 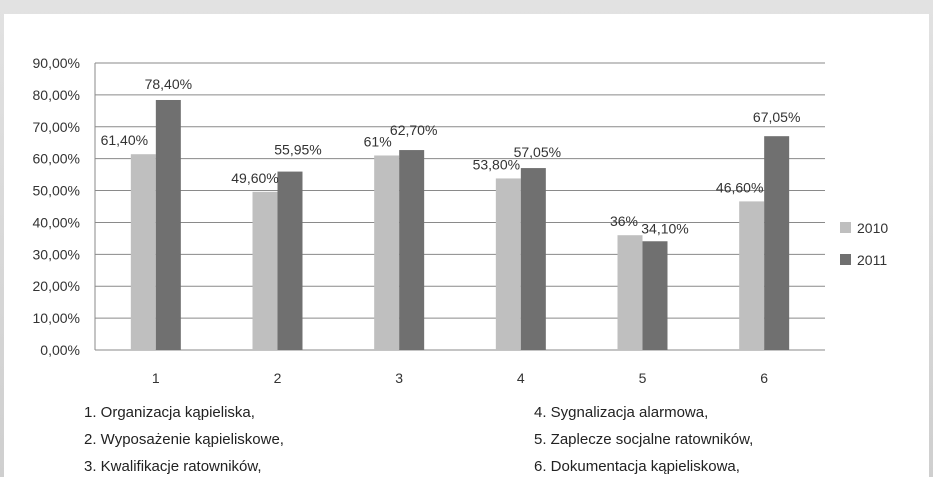 What do you see at coordinates (56, 191) in the screenshot?
I see `y-tick-label: 50,00%` at bounding box center [56, 191].